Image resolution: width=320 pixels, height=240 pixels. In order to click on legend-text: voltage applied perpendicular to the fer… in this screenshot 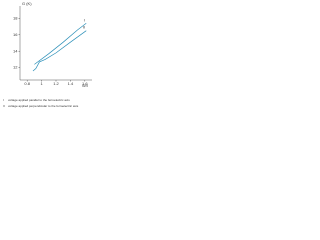, I will do `click(43, 106)`.